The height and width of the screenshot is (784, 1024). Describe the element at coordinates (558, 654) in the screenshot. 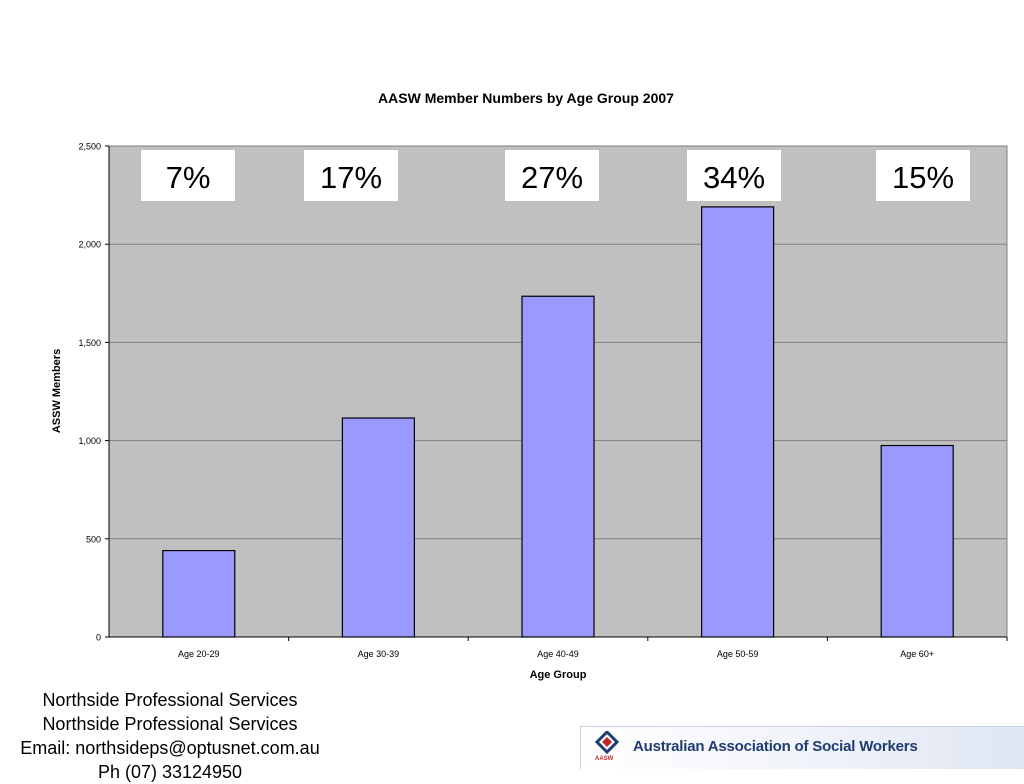

I see `x-tick-label: Age 40-49` at that location.